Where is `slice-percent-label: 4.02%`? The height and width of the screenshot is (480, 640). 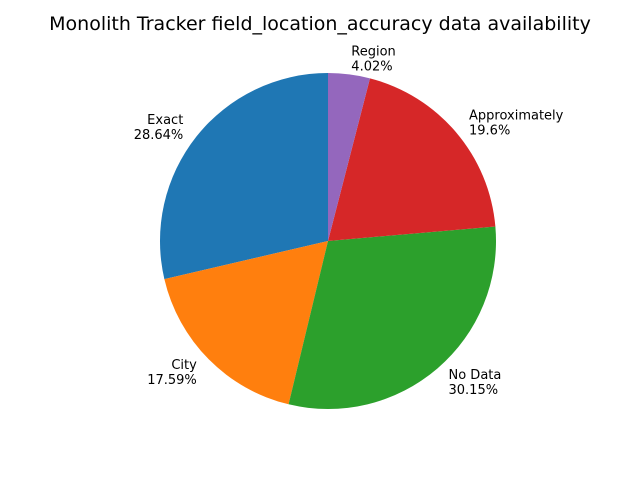 slice-percent-label: 4.02% is located at coordinates (371, 67).